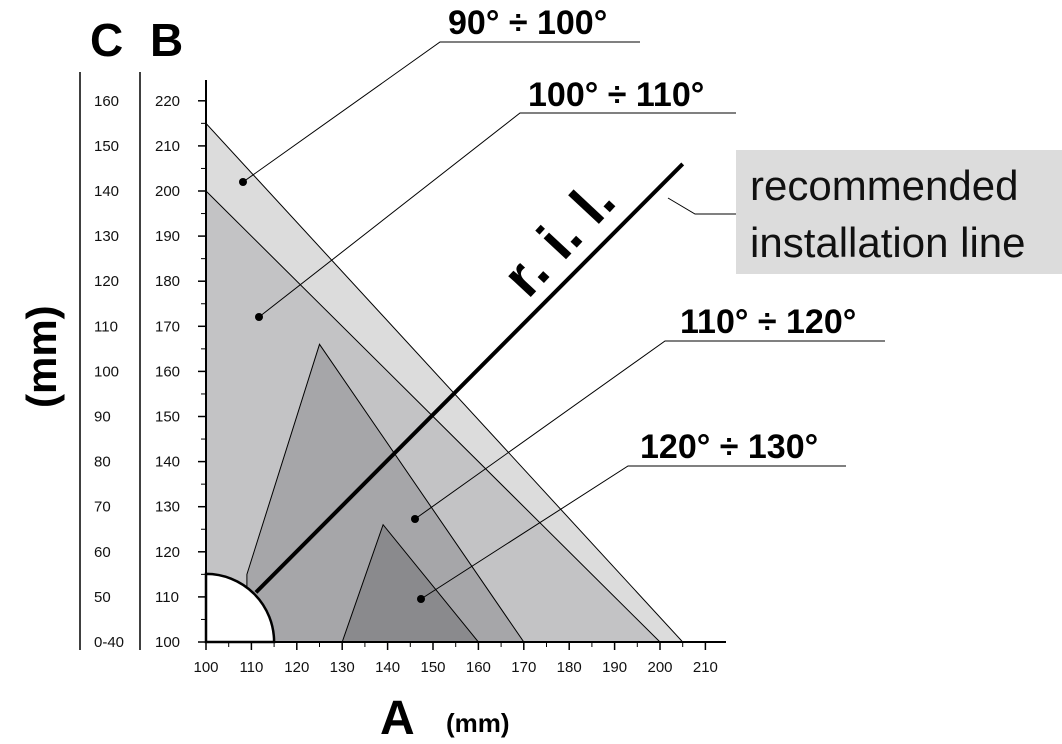 This screenshot has width=1062, height=744. What do you see at coordinates (109, 642) in the screenshot?
I see `c-tick-label: 0-40` at bounding box center [109, 642].